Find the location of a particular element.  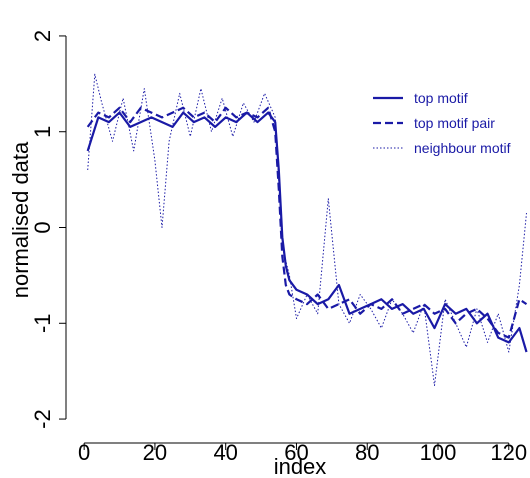

y-tick-label: -1 is located at coordinates (42, 323).